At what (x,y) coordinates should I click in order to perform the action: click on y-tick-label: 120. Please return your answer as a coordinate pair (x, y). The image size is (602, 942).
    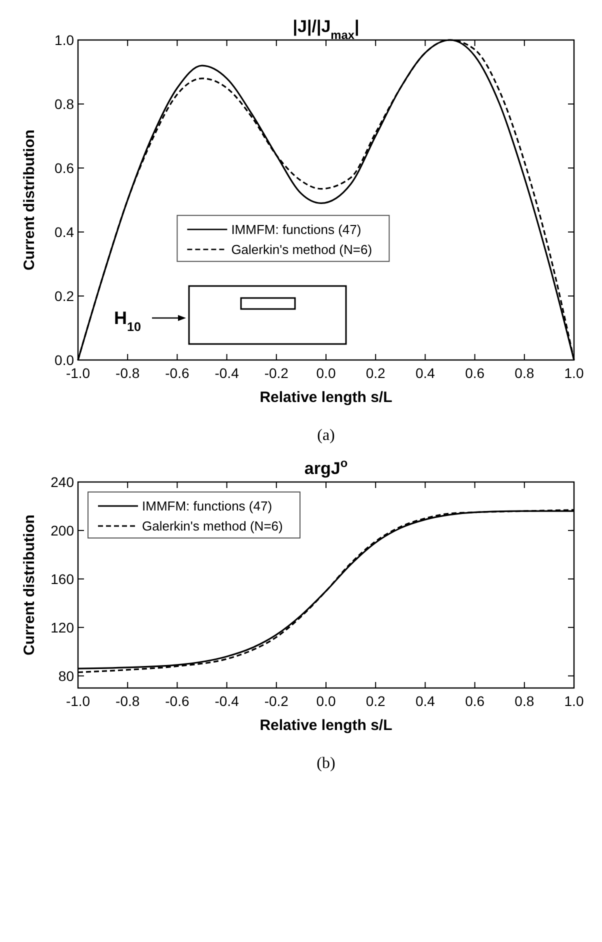
    Looking at the image, I should click on (62, 627).